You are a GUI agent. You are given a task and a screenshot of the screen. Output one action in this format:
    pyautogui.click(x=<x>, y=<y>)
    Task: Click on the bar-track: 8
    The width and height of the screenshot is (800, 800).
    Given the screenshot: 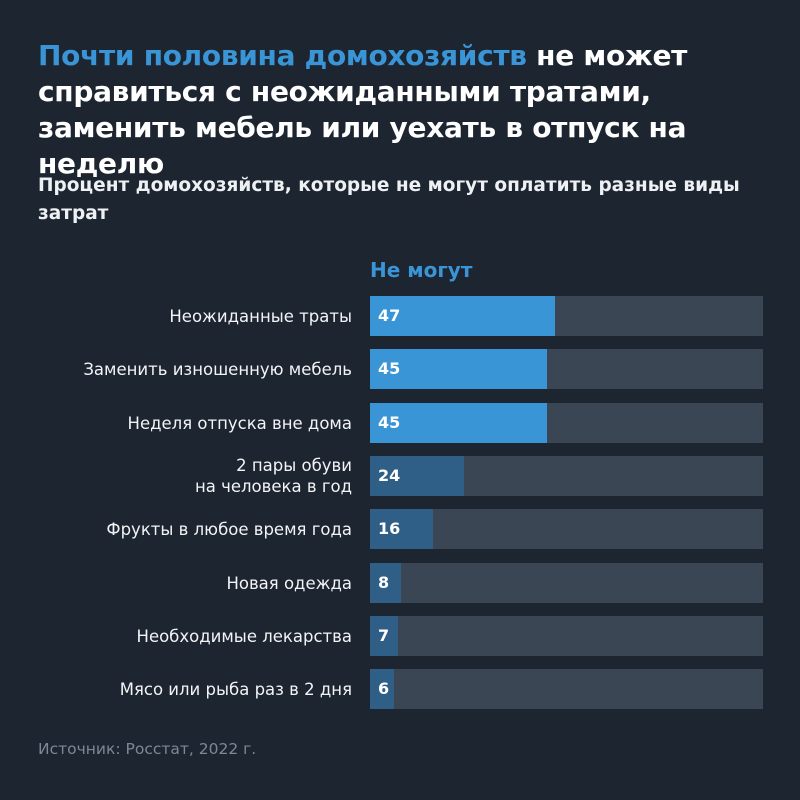 What is the action you would take?
    pyautogui.click(x=566, y=583)
    